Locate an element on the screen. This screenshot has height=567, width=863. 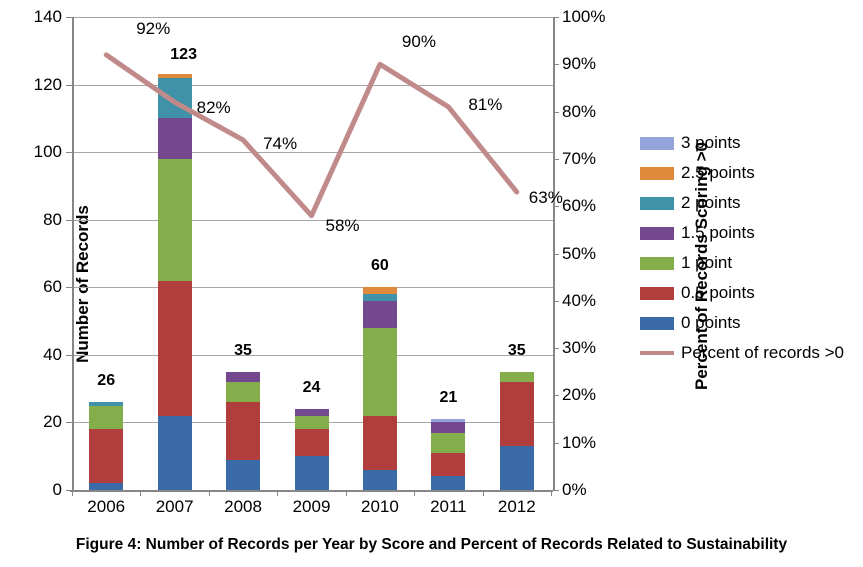
y-axis-left-tick-label: 40 is located at coordinates (52, 354).